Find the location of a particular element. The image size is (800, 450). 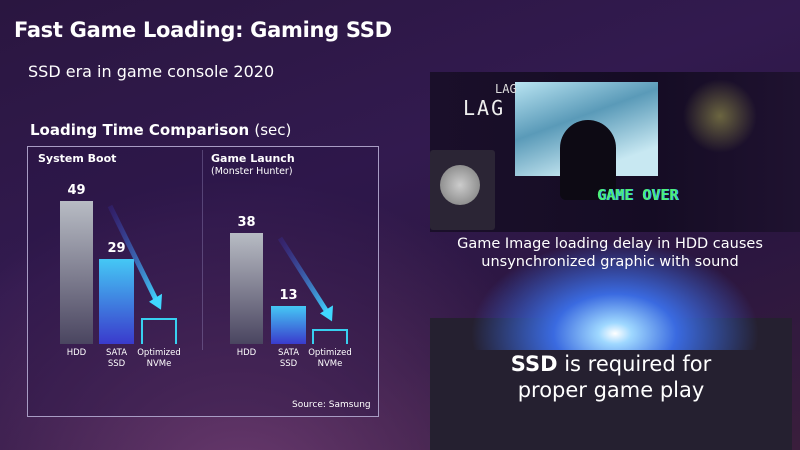

conclusion-bold: SSD is located at coordinates (534, 364).